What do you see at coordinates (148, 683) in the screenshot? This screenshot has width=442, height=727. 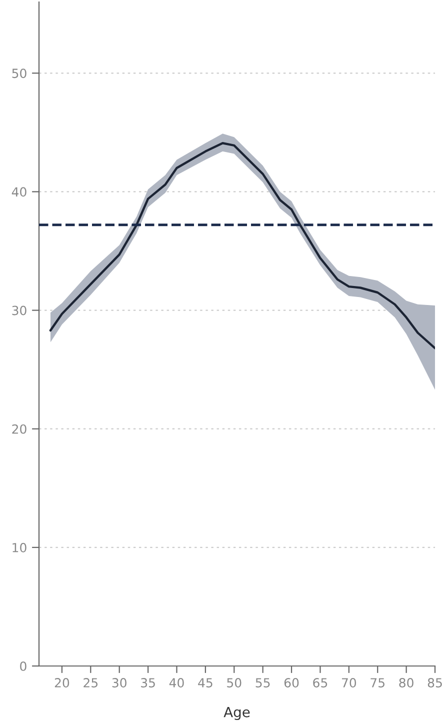 I see `x-tick-label: 35` at bounding box center [148, 683].